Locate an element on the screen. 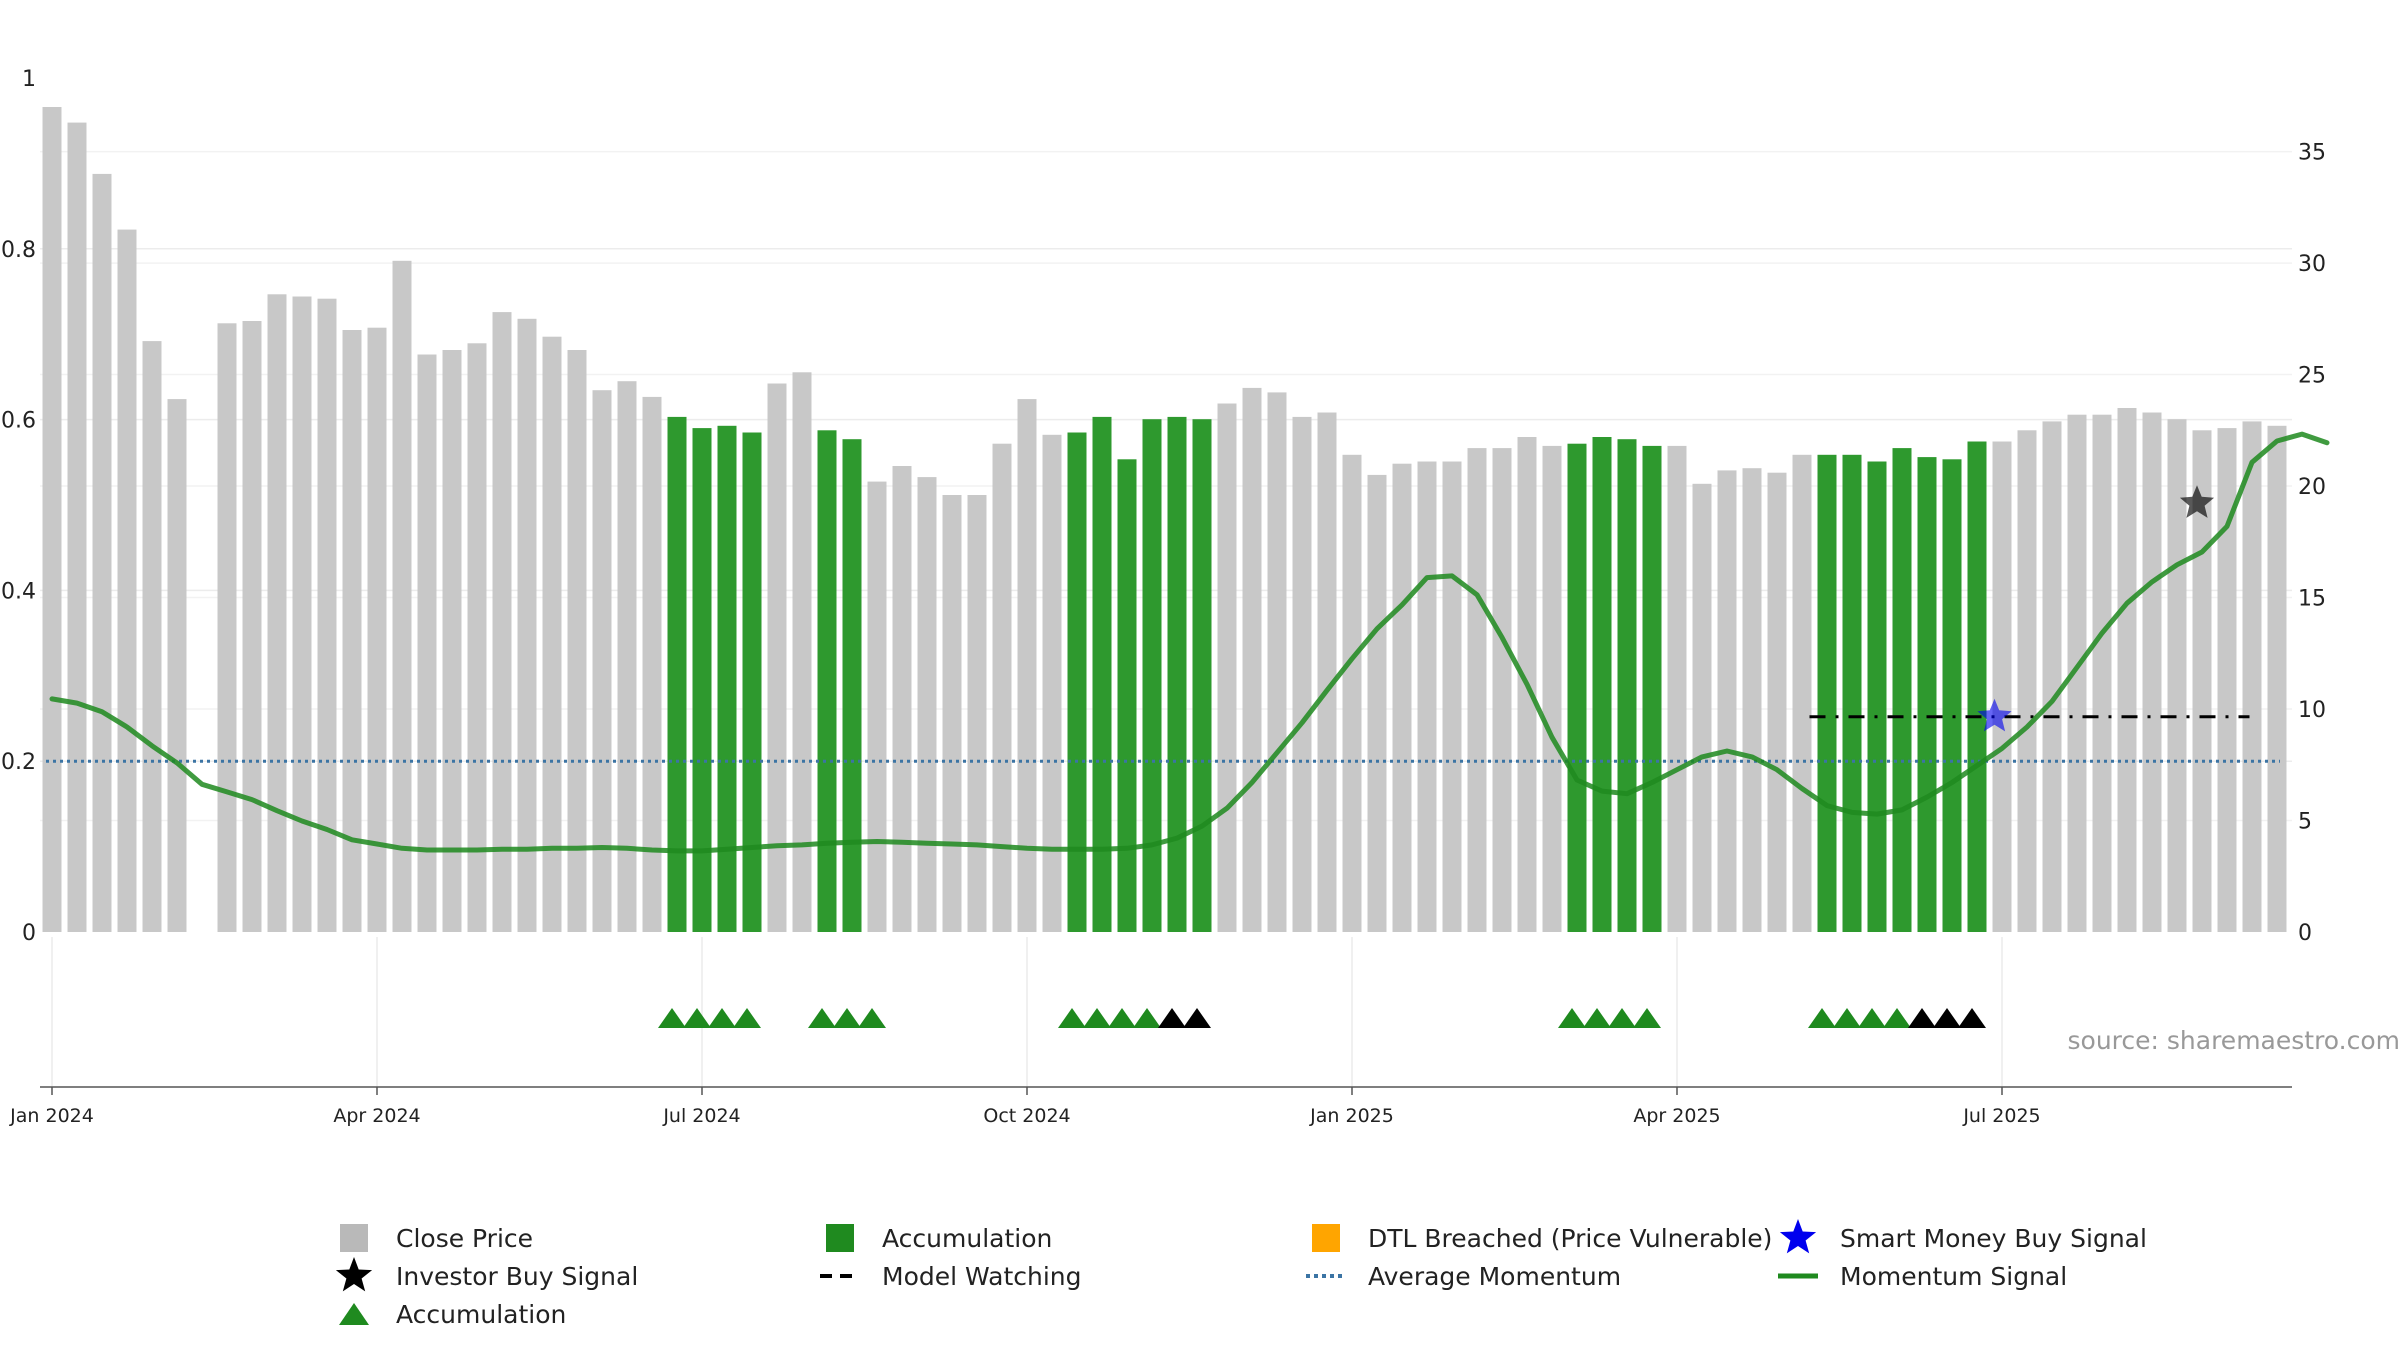 This screenshot has width=2400, height=1350. right-tick-label: 25 is located at coordinates (2312, 376).